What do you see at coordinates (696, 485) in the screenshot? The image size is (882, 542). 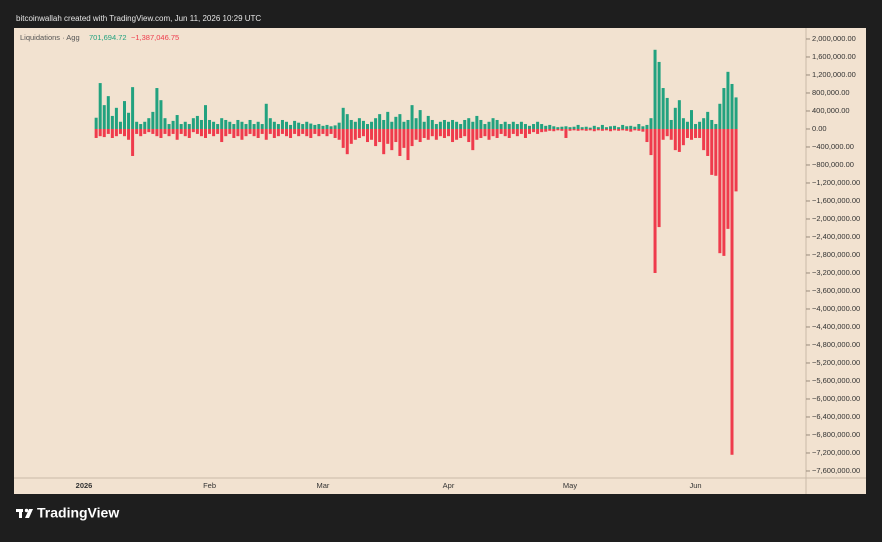 I see `x-tick-label: Jun` at bounding box center [696, 485].